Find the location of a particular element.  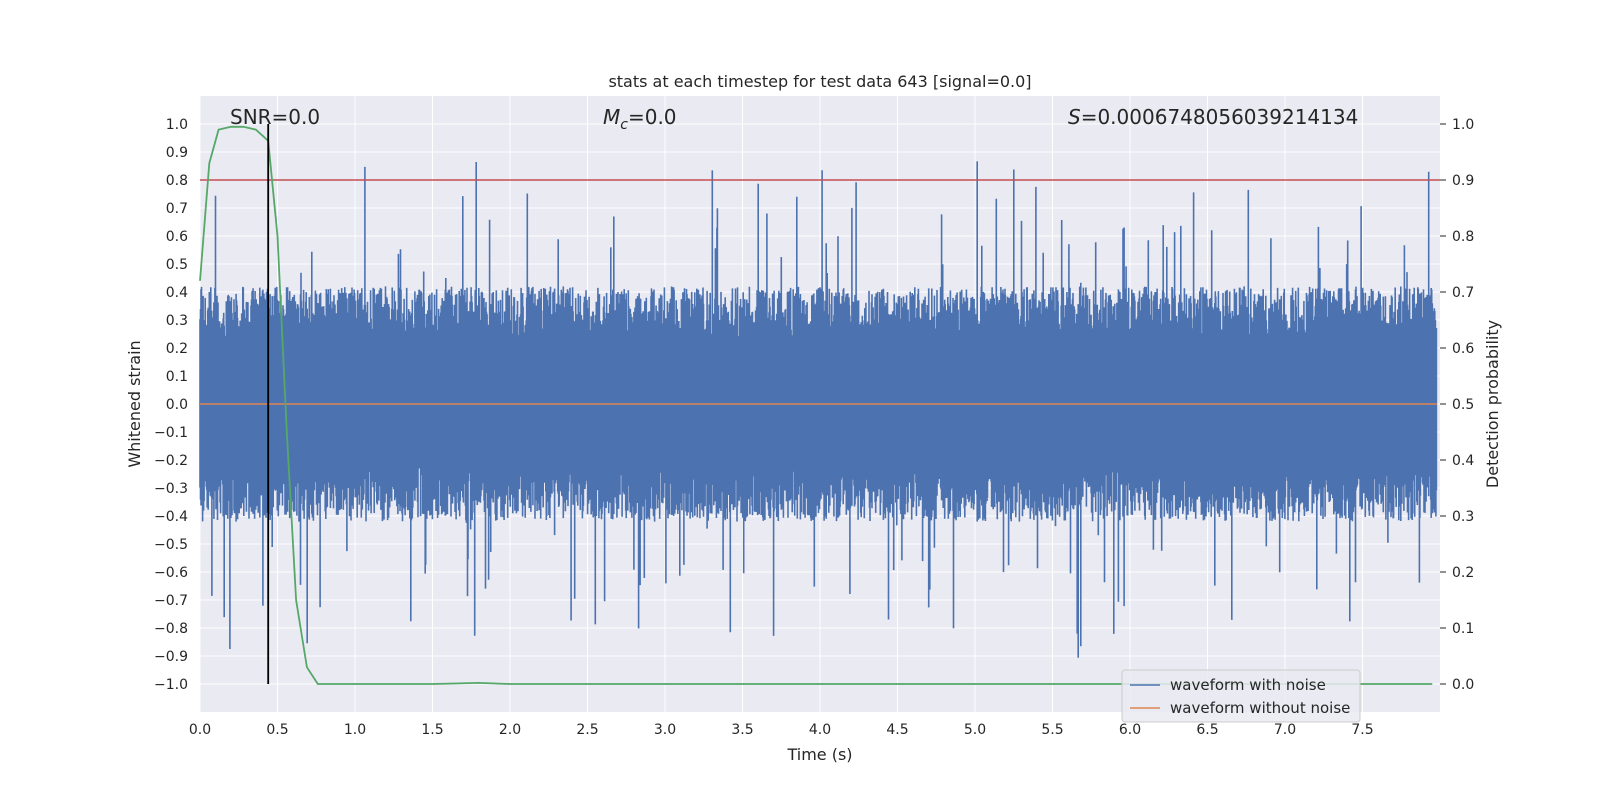

y-tick-label: −0.3 is located at coordinates (171, 489).